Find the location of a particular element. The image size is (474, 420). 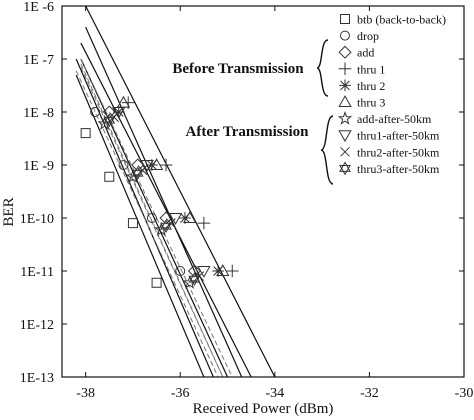

x-tick-label: -30 is located at coordinates (464, 393).